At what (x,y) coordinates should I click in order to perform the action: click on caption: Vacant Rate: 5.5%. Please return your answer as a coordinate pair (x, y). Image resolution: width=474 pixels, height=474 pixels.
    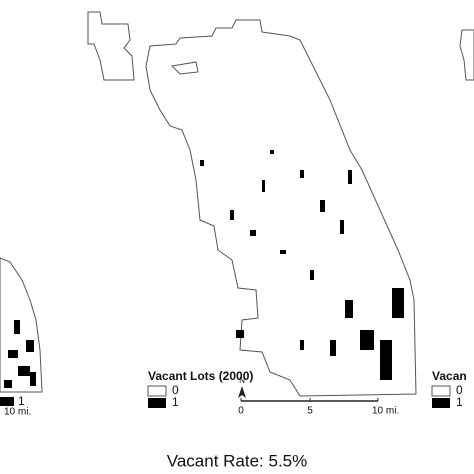
    Looking at the image, I should click on (237, 460).